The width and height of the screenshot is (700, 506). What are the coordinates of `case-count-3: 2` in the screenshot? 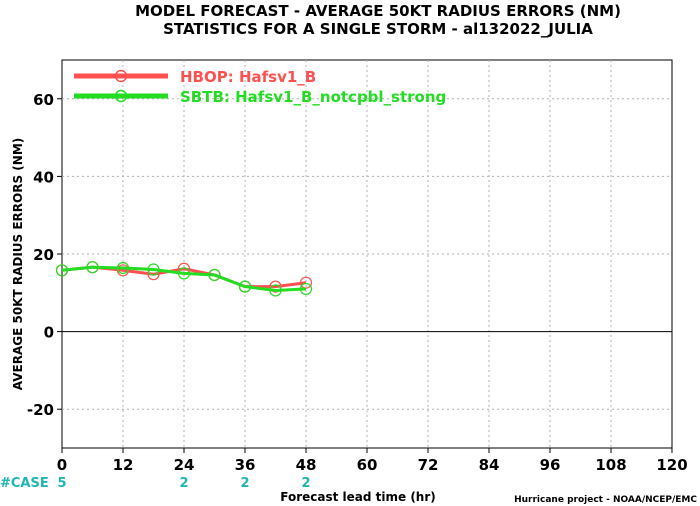 It's located at (305, 483).